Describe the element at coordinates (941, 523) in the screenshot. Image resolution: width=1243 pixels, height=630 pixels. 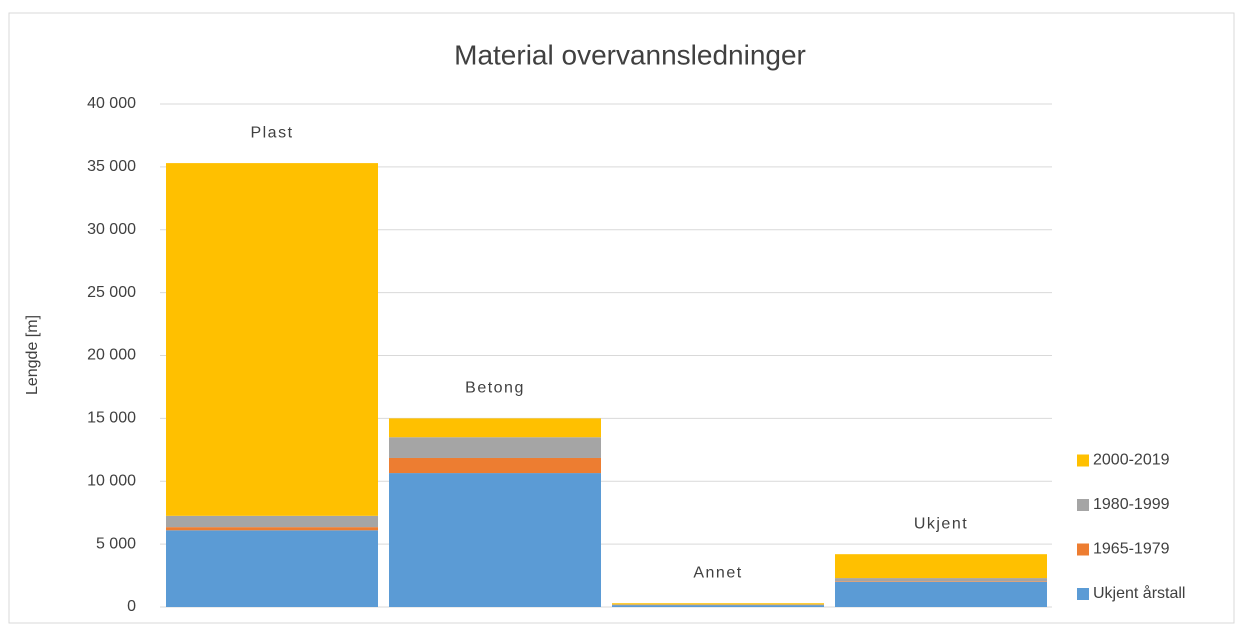
I see `category-label: Ukjent` at that location.